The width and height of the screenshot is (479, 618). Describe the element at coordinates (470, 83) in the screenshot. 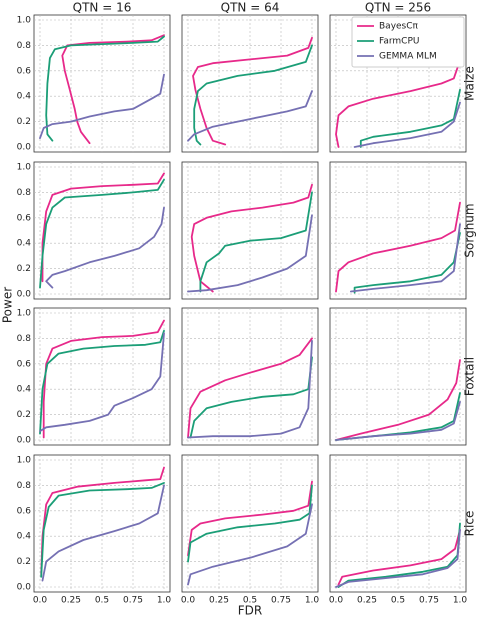

I see `row-label: Maize` at that location.